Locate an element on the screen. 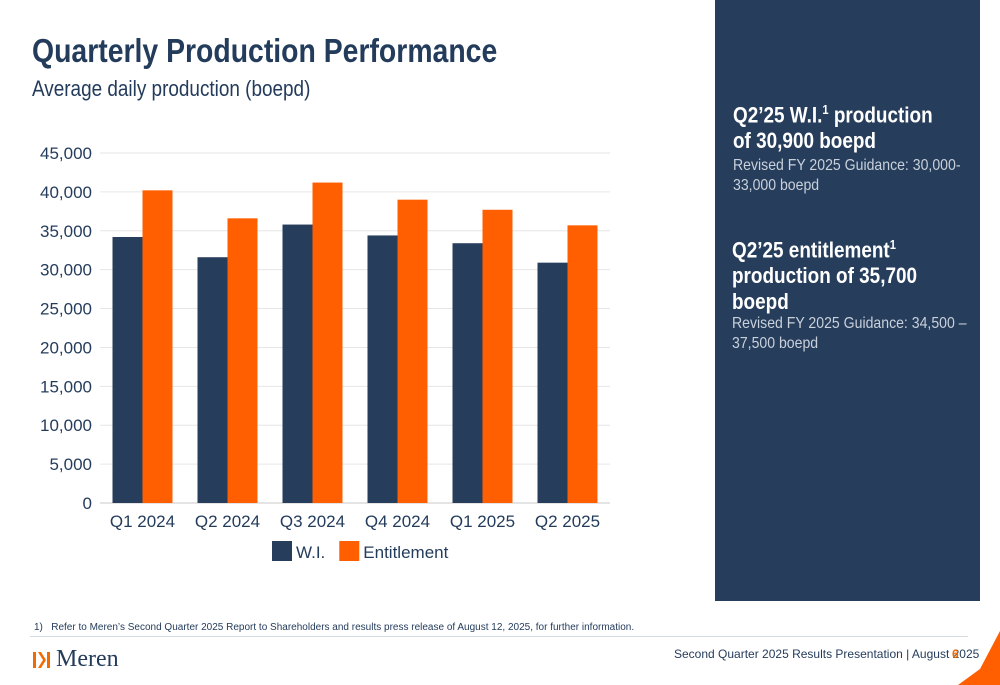 The width and height of the screenshot is (1000, 685). x-tick-label: Q2 2025 is located at coordinates (567, 521).